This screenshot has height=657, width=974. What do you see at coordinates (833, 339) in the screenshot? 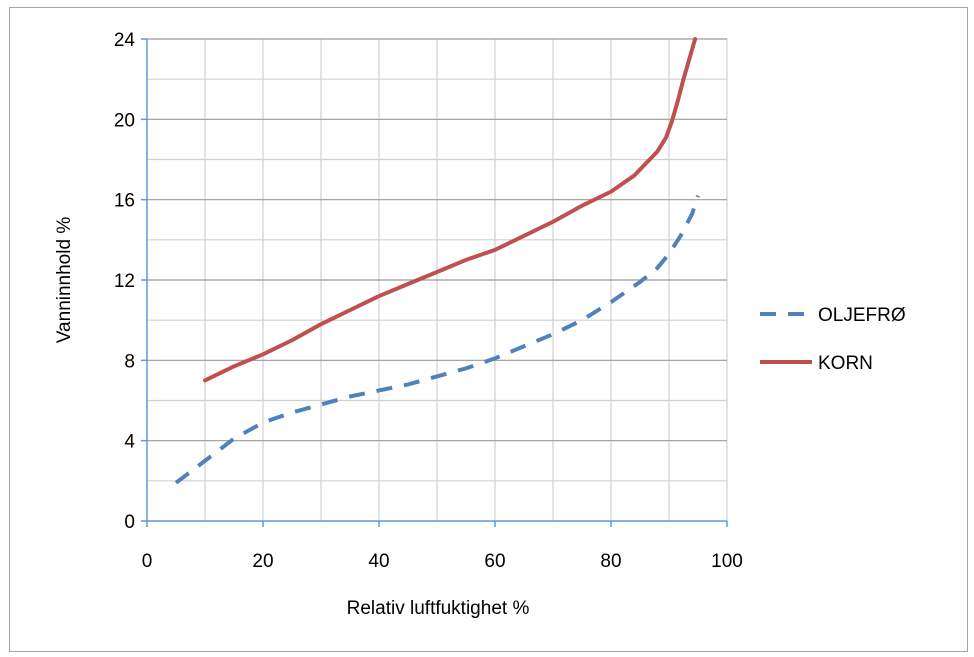
I see `legend: OLJEFRØ KORN` at bounding box center [833, 339].